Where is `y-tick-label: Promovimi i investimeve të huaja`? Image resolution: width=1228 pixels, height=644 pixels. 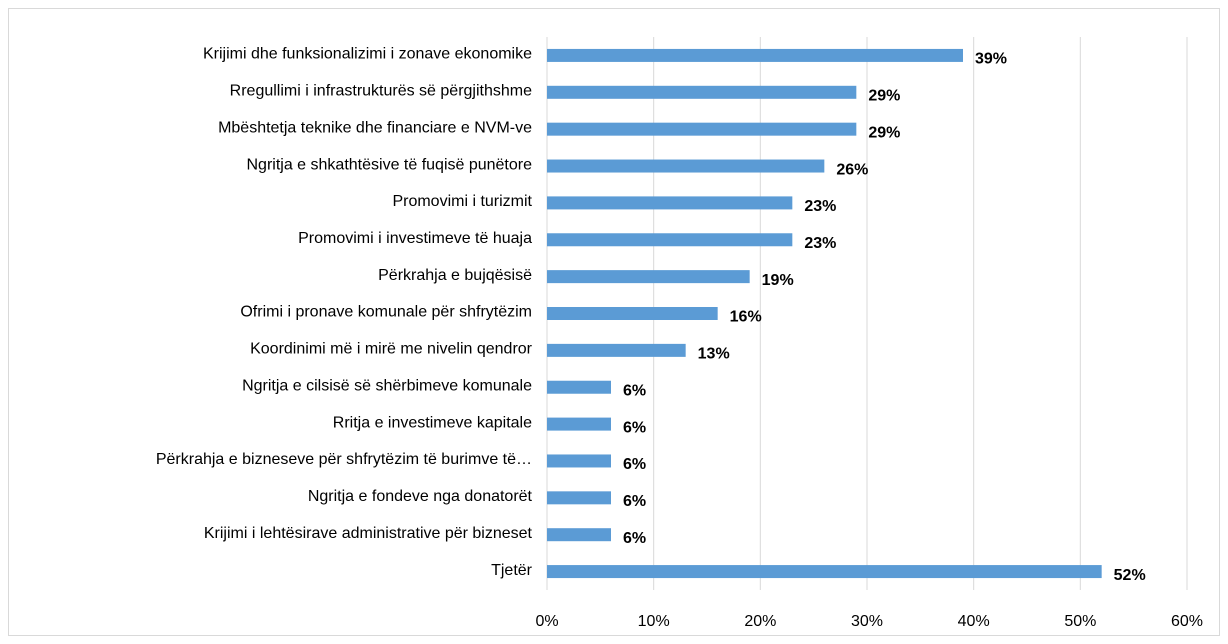 y-tick-label: Promovimi i investimeve të huaja is located at coordinates (415, 238).